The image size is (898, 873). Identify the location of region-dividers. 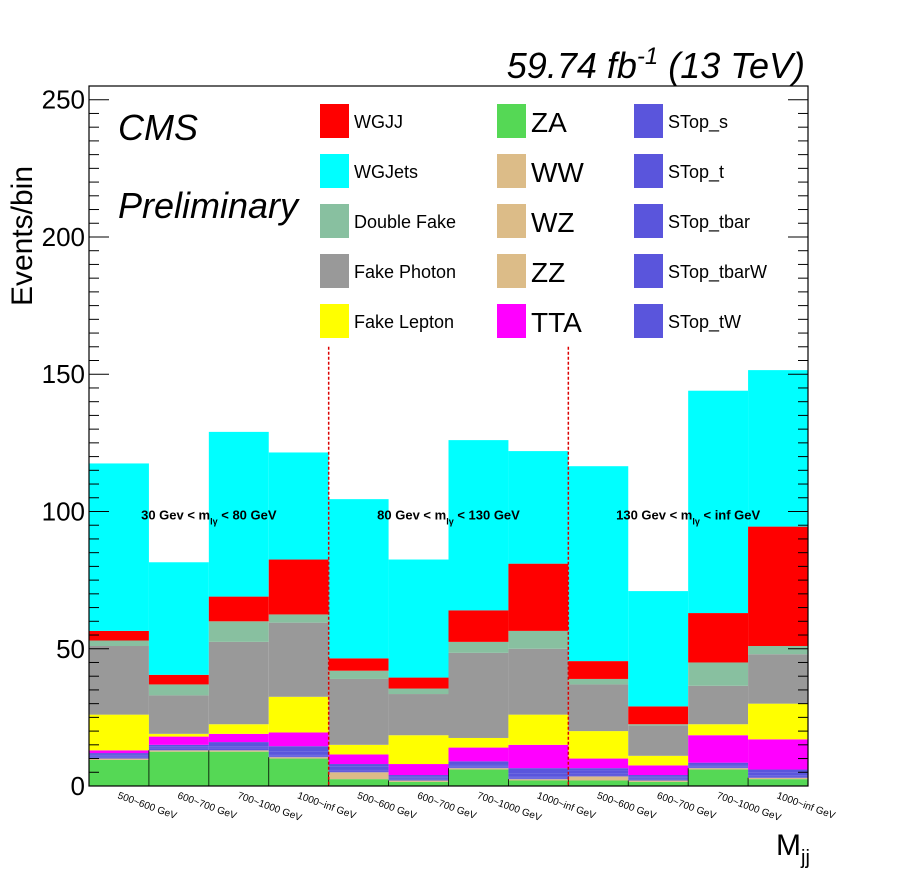
(448, 566).